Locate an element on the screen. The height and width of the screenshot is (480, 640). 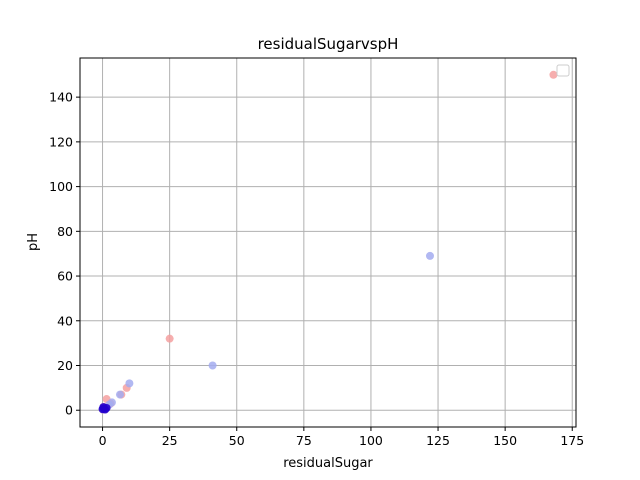
x-tick-label: 50 is located at coordinates (237, 440).